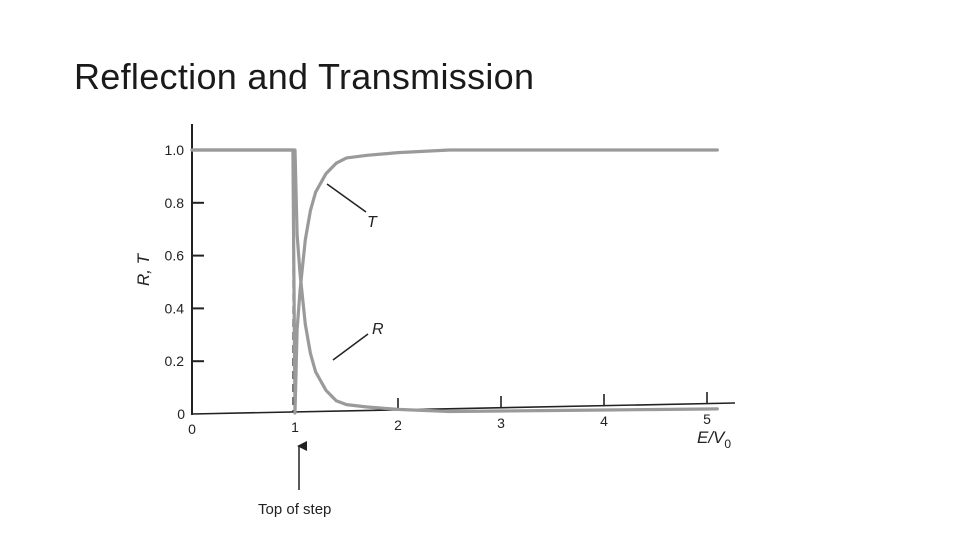  Describe the element at coordinates (175, 256) in the screenshot. I see `y-tick-label: 0.6` at that location.